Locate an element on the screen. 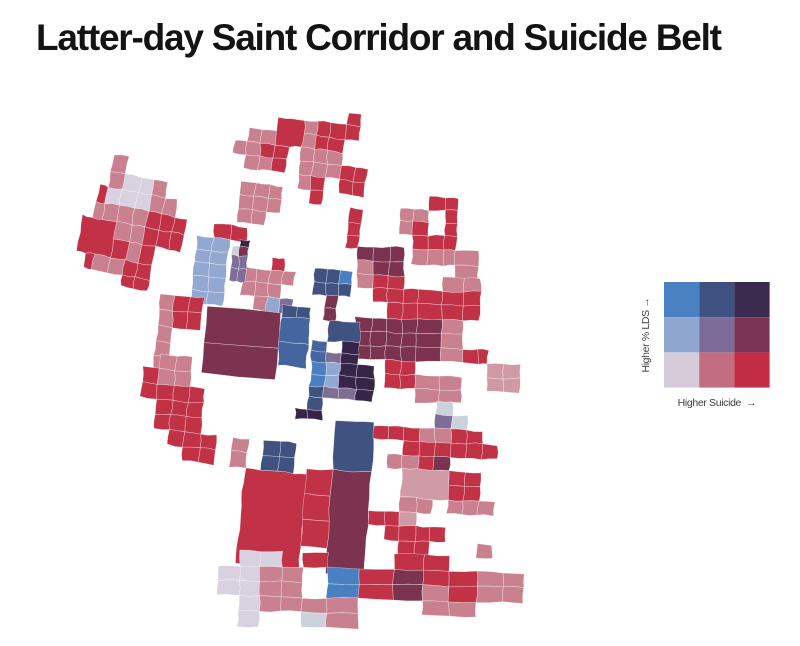  svg-text: Higher % LDS → is located at coordinates (646, 334).